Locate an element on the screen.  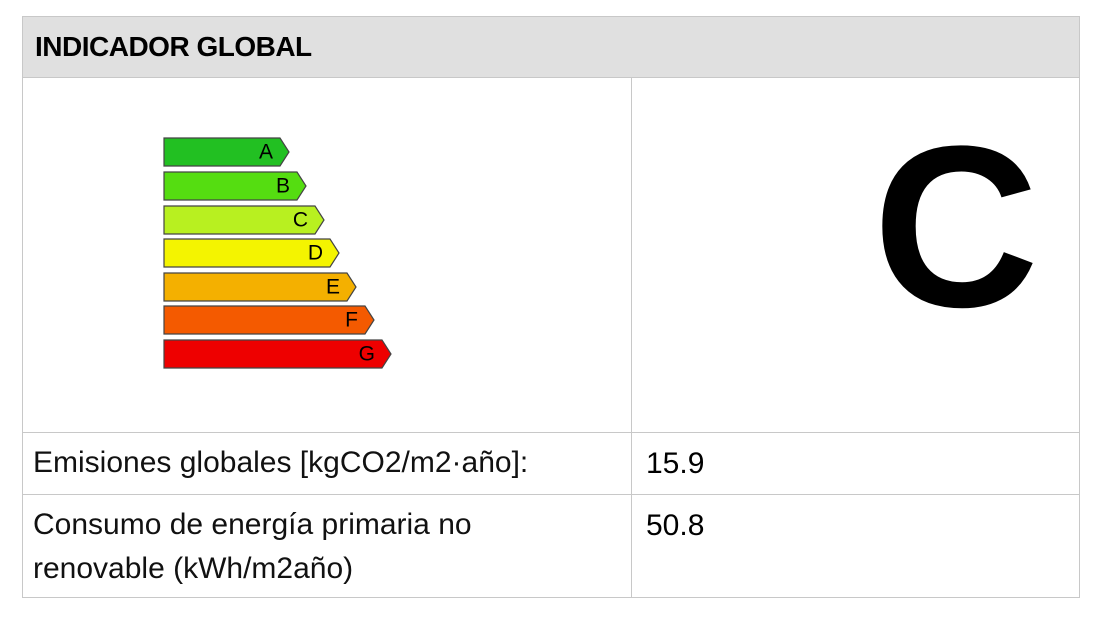
scale-letter: C is located at coordinates (300, 220).